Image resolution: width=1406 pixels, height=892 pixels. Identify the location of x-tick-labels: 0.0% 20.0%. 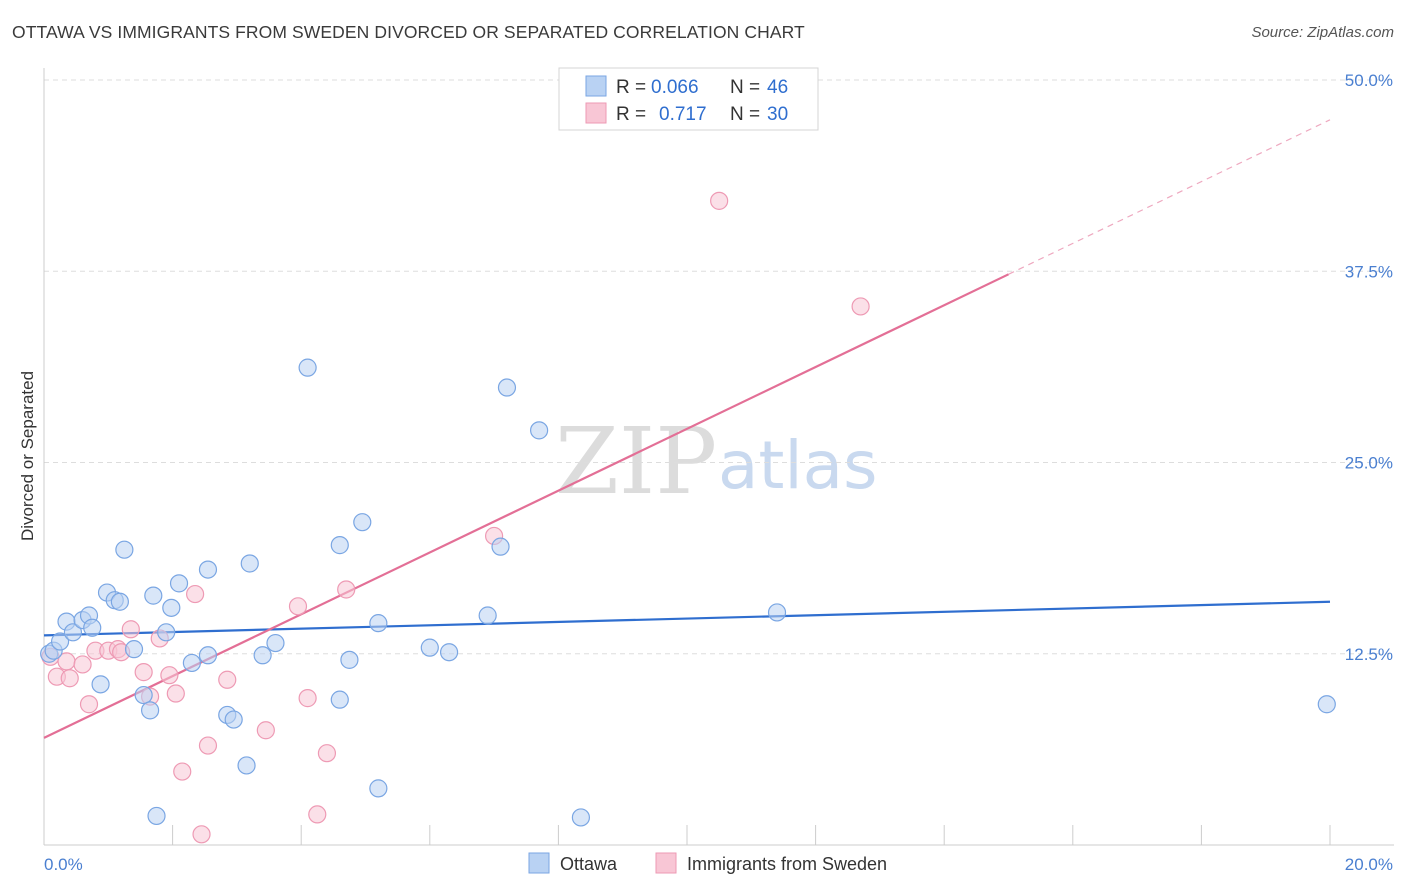
(718, 864).